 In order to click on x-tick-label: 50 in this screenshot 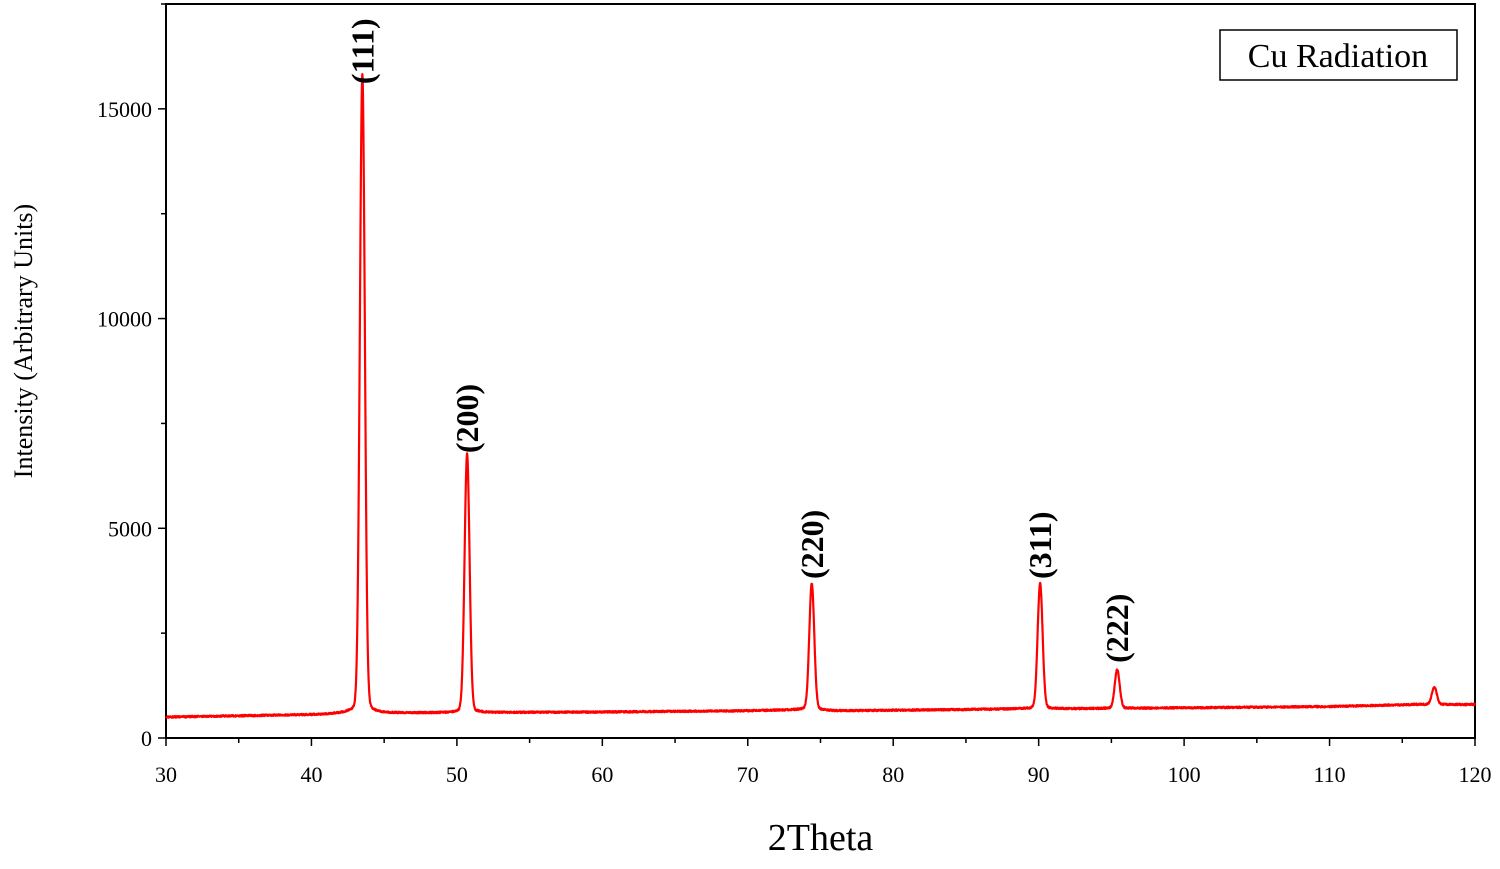, I will do `click(457, 774)`.